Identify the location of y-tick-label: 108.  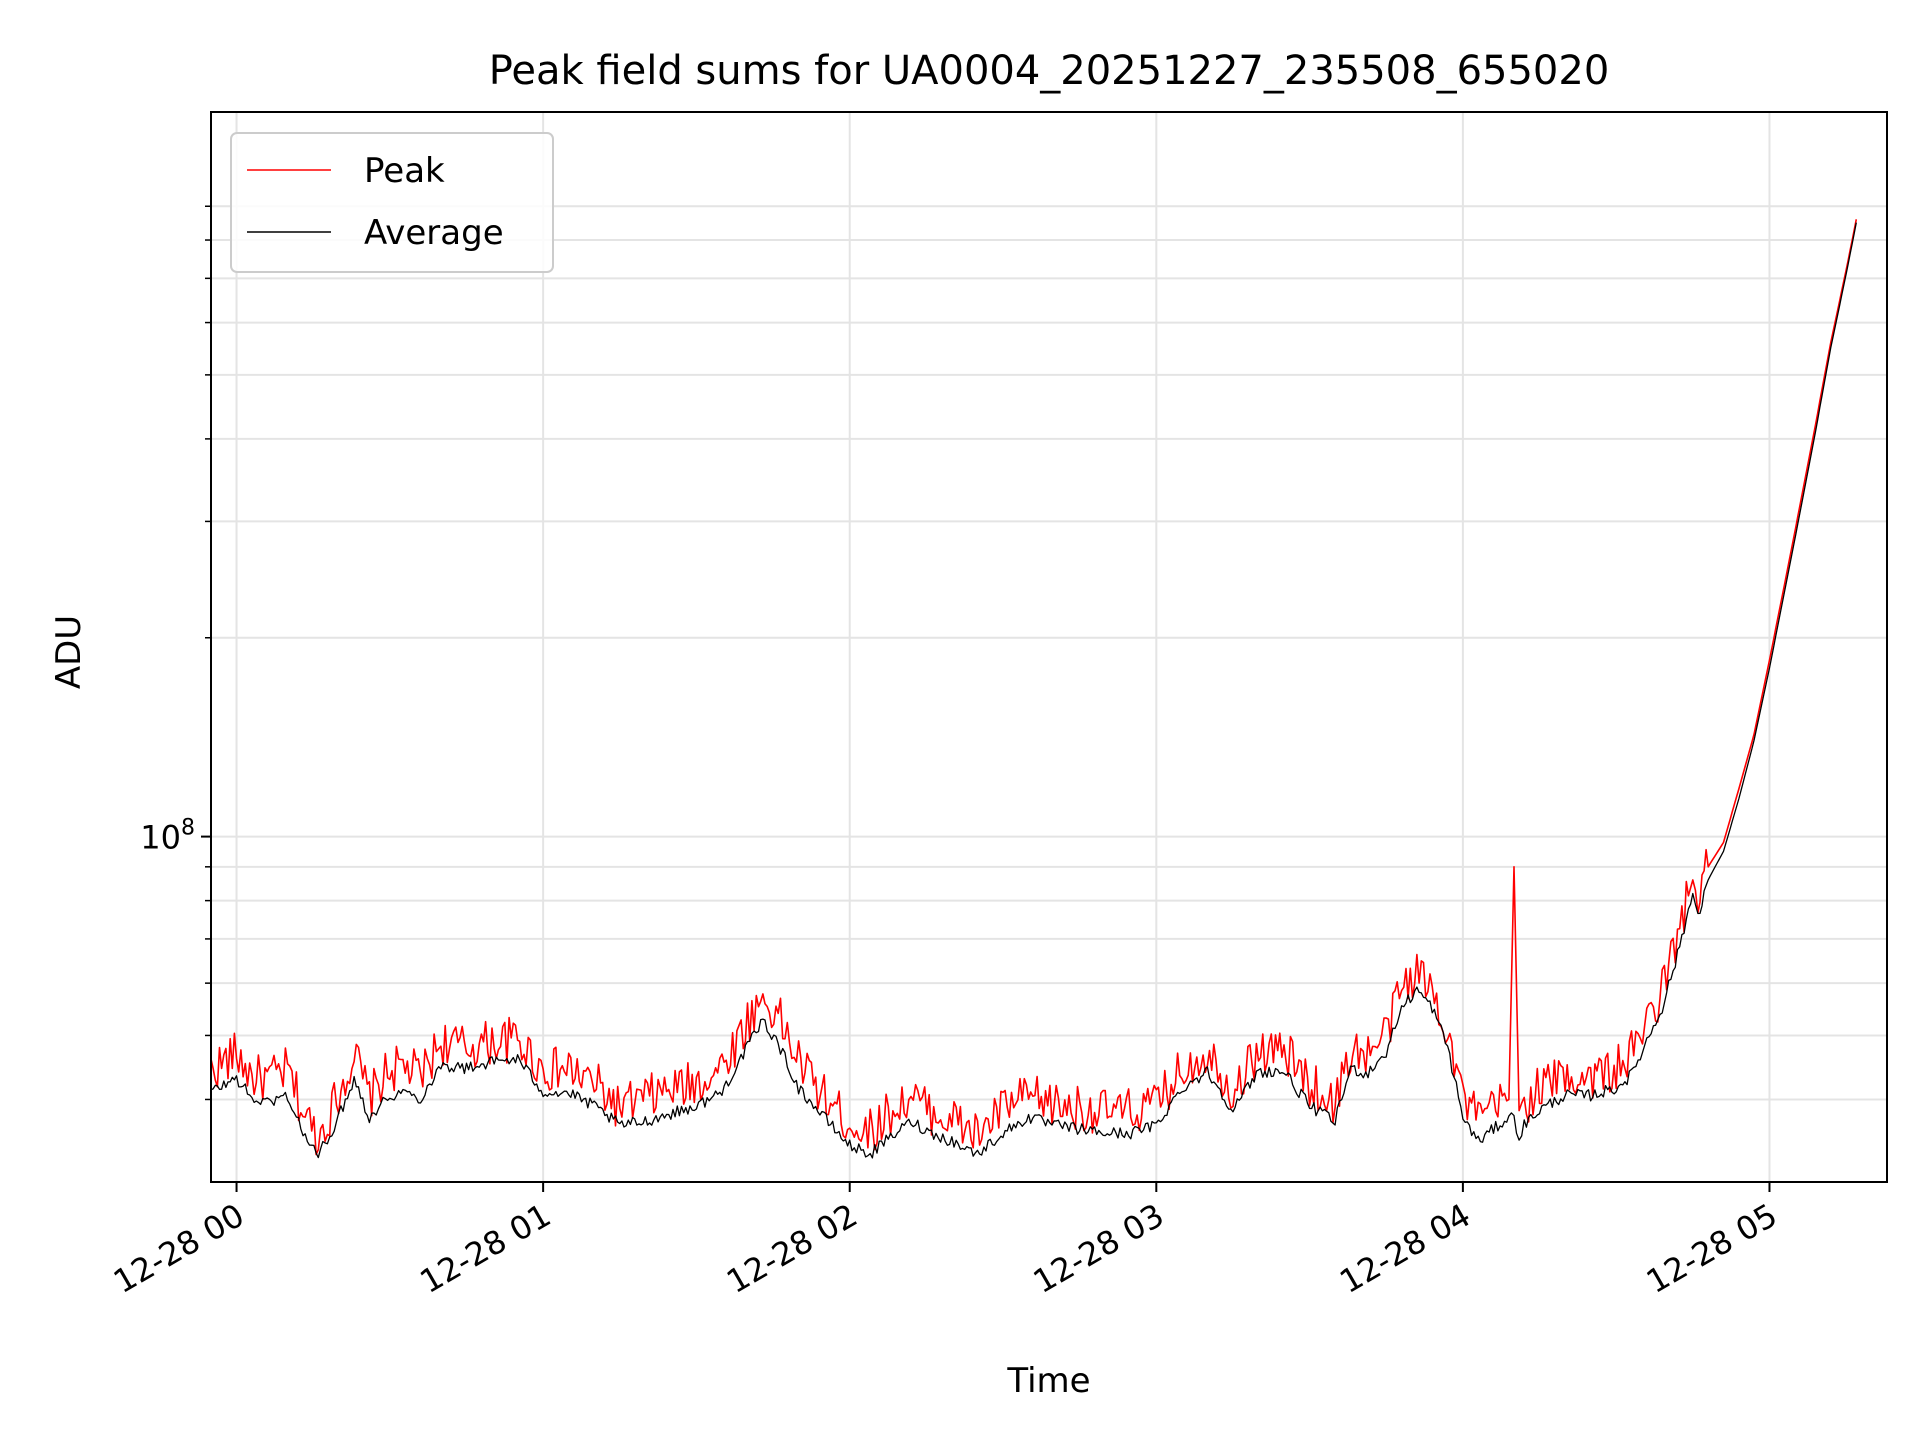
(167, 836).